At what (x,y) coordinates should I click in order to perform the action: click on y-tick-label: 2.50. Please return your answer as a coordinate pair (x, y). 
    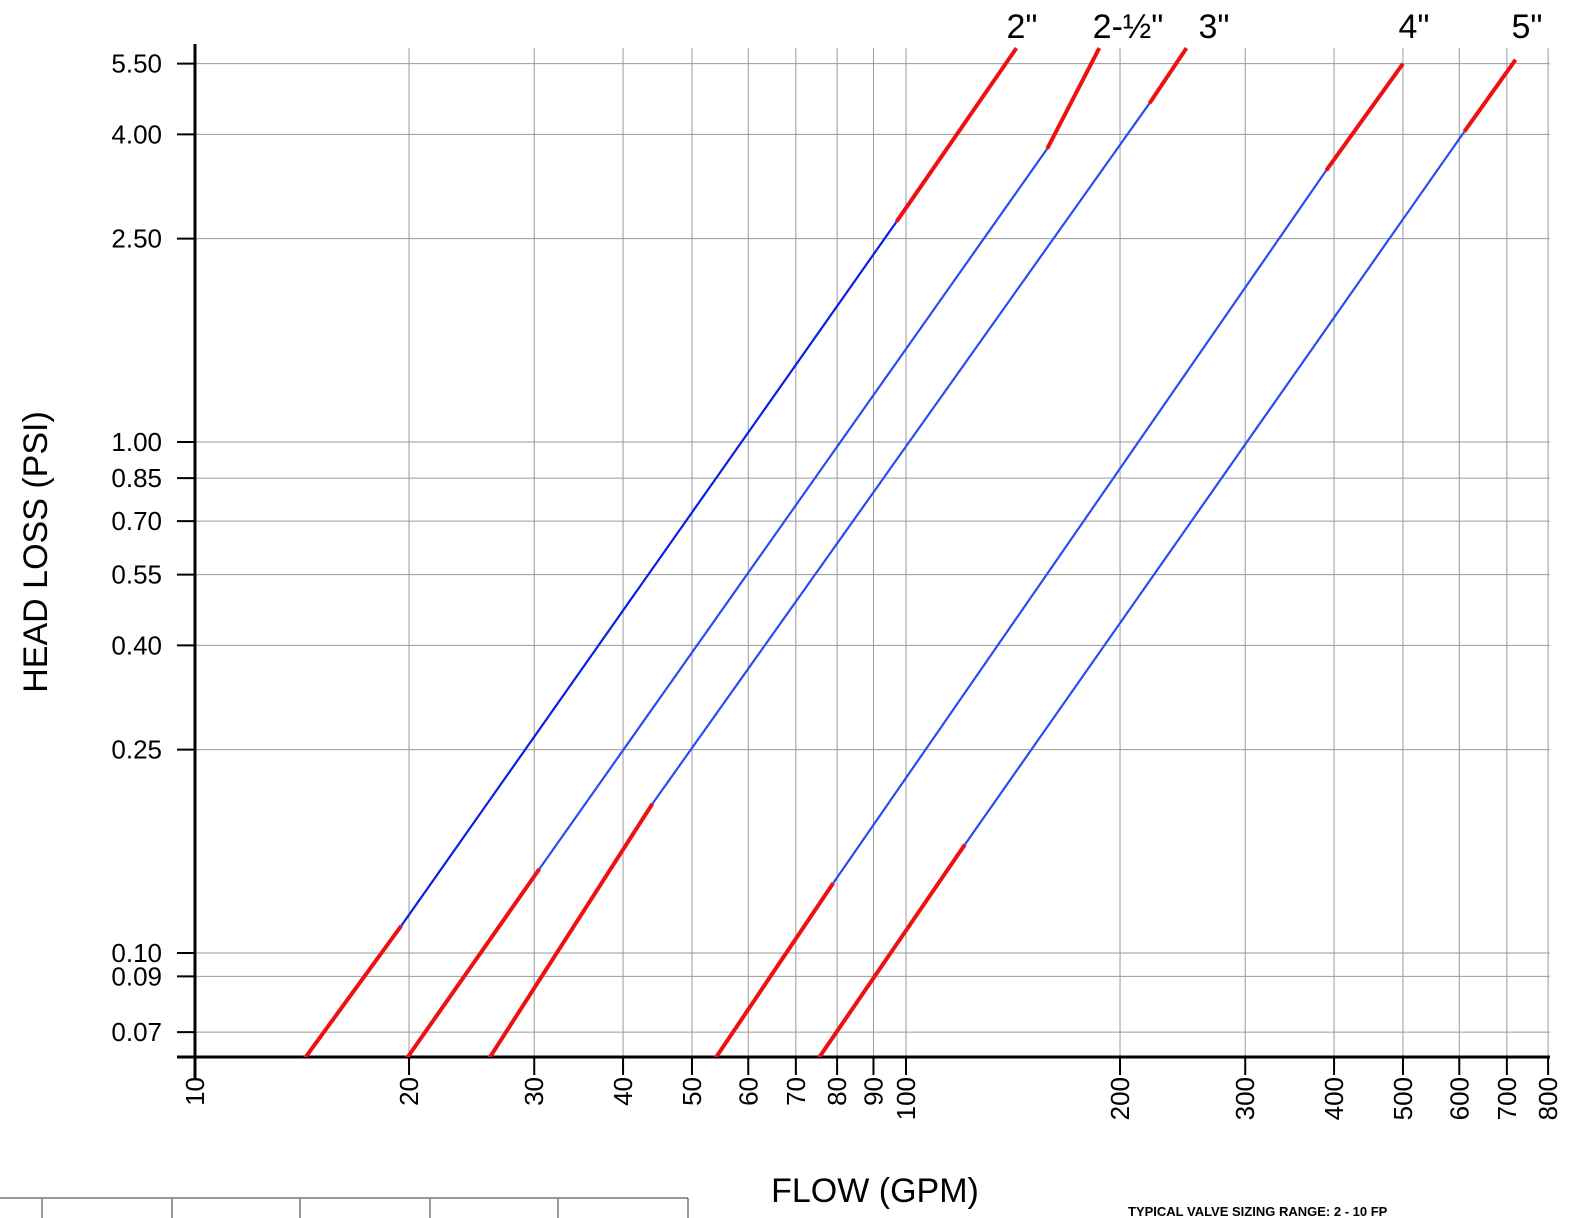
    Looking at the image, I should click on (136, 239).